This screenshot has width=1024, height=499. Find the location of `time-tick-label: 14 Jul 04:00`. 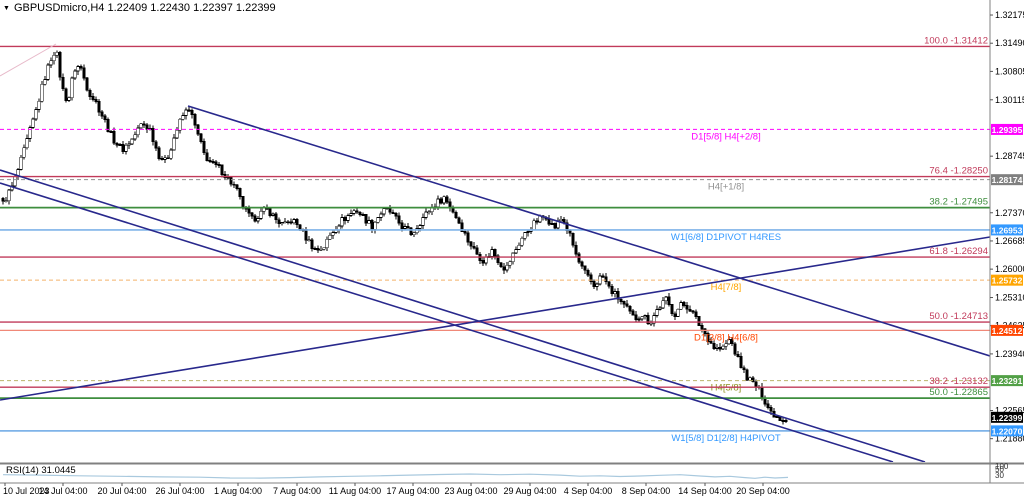

time-tick-label: 14 Jul 04:00 is located at coordinates (62, 491).